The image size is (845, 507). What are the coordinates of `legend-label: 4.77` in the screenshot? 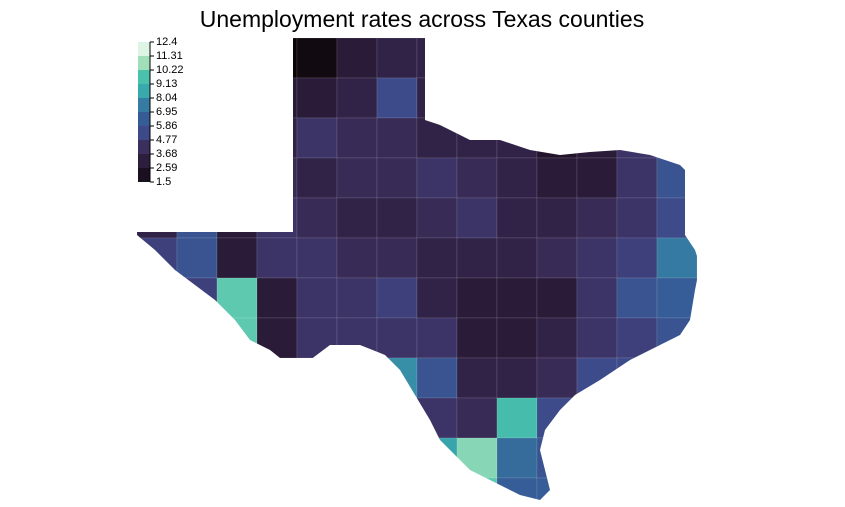 It's located at (166, 140).